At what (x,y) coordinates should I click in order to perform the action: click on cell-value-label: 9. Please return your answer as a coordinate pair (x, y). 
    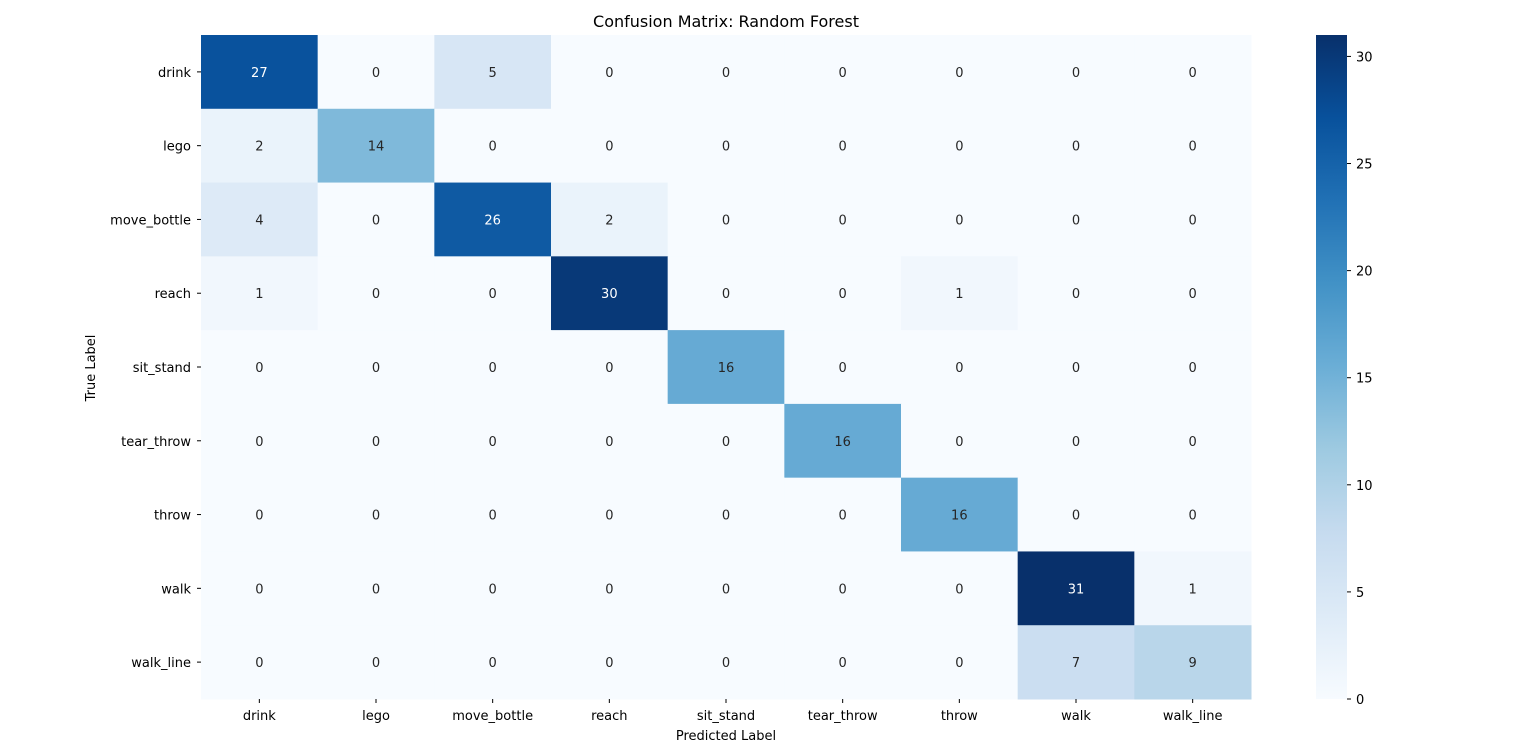
    Looking at the image, I should click on (1193, 663).